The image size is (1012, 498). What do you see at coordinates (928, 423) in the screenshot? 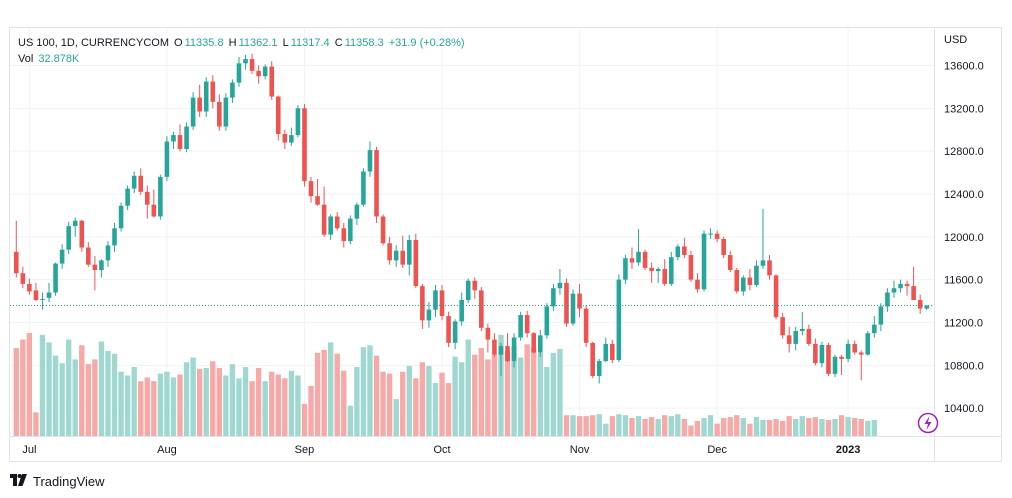
I see `replay-lightning-icon` at bounding box center [928, 423].